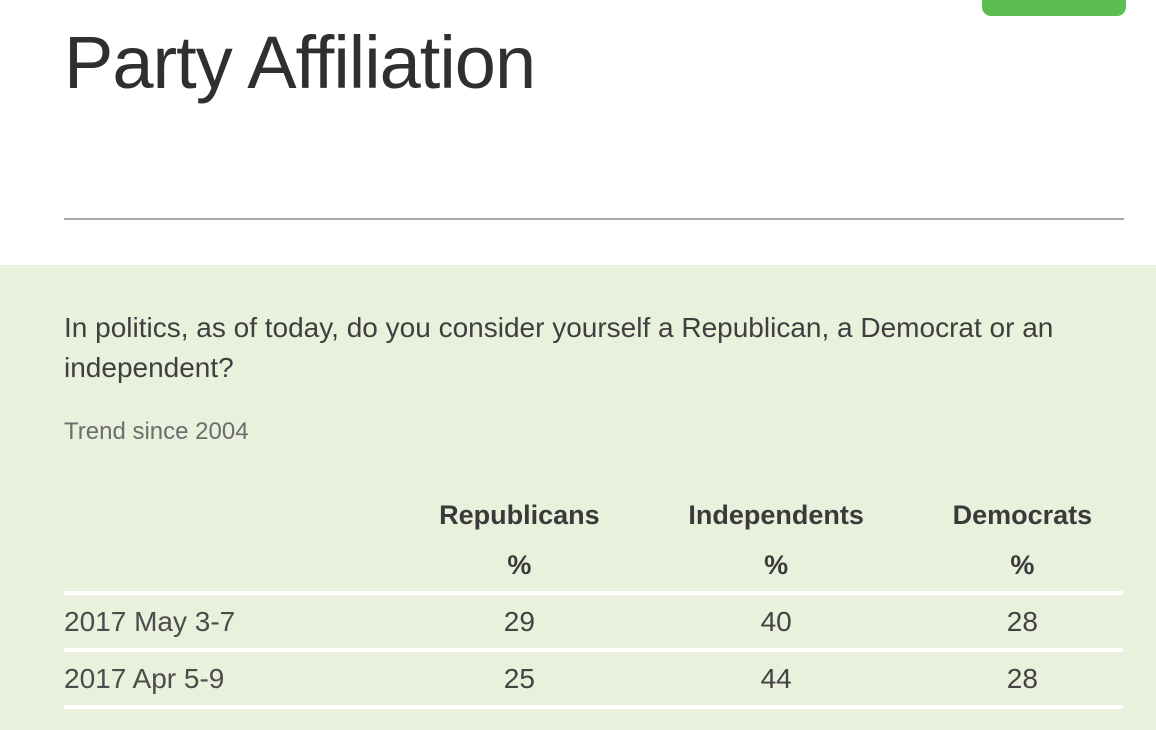  What do you see at coordinates (300, 62) in the screenshot?
I see `page-title: Party Affiliation` at bounding box center [300, 62].